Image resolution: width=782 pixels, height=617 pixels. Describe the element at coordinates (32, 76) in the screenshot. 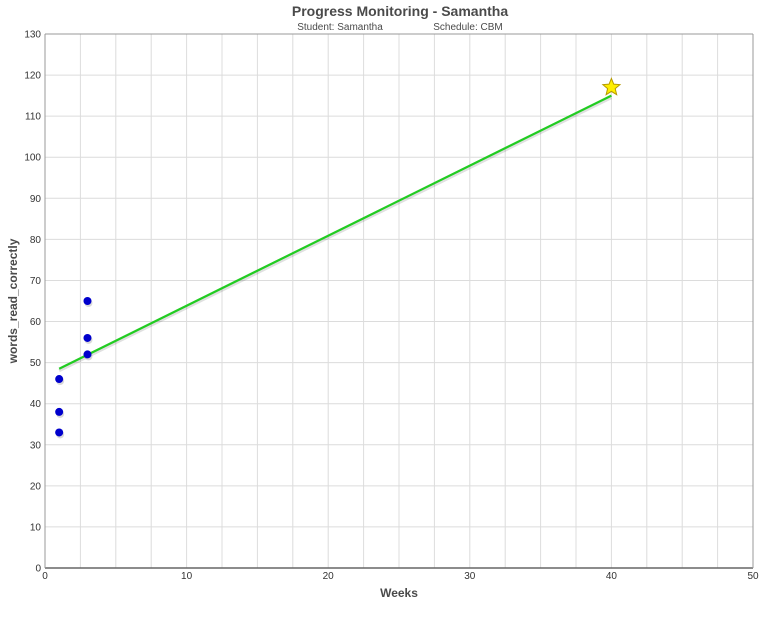

I see `y-tick-label: 120` at that location.